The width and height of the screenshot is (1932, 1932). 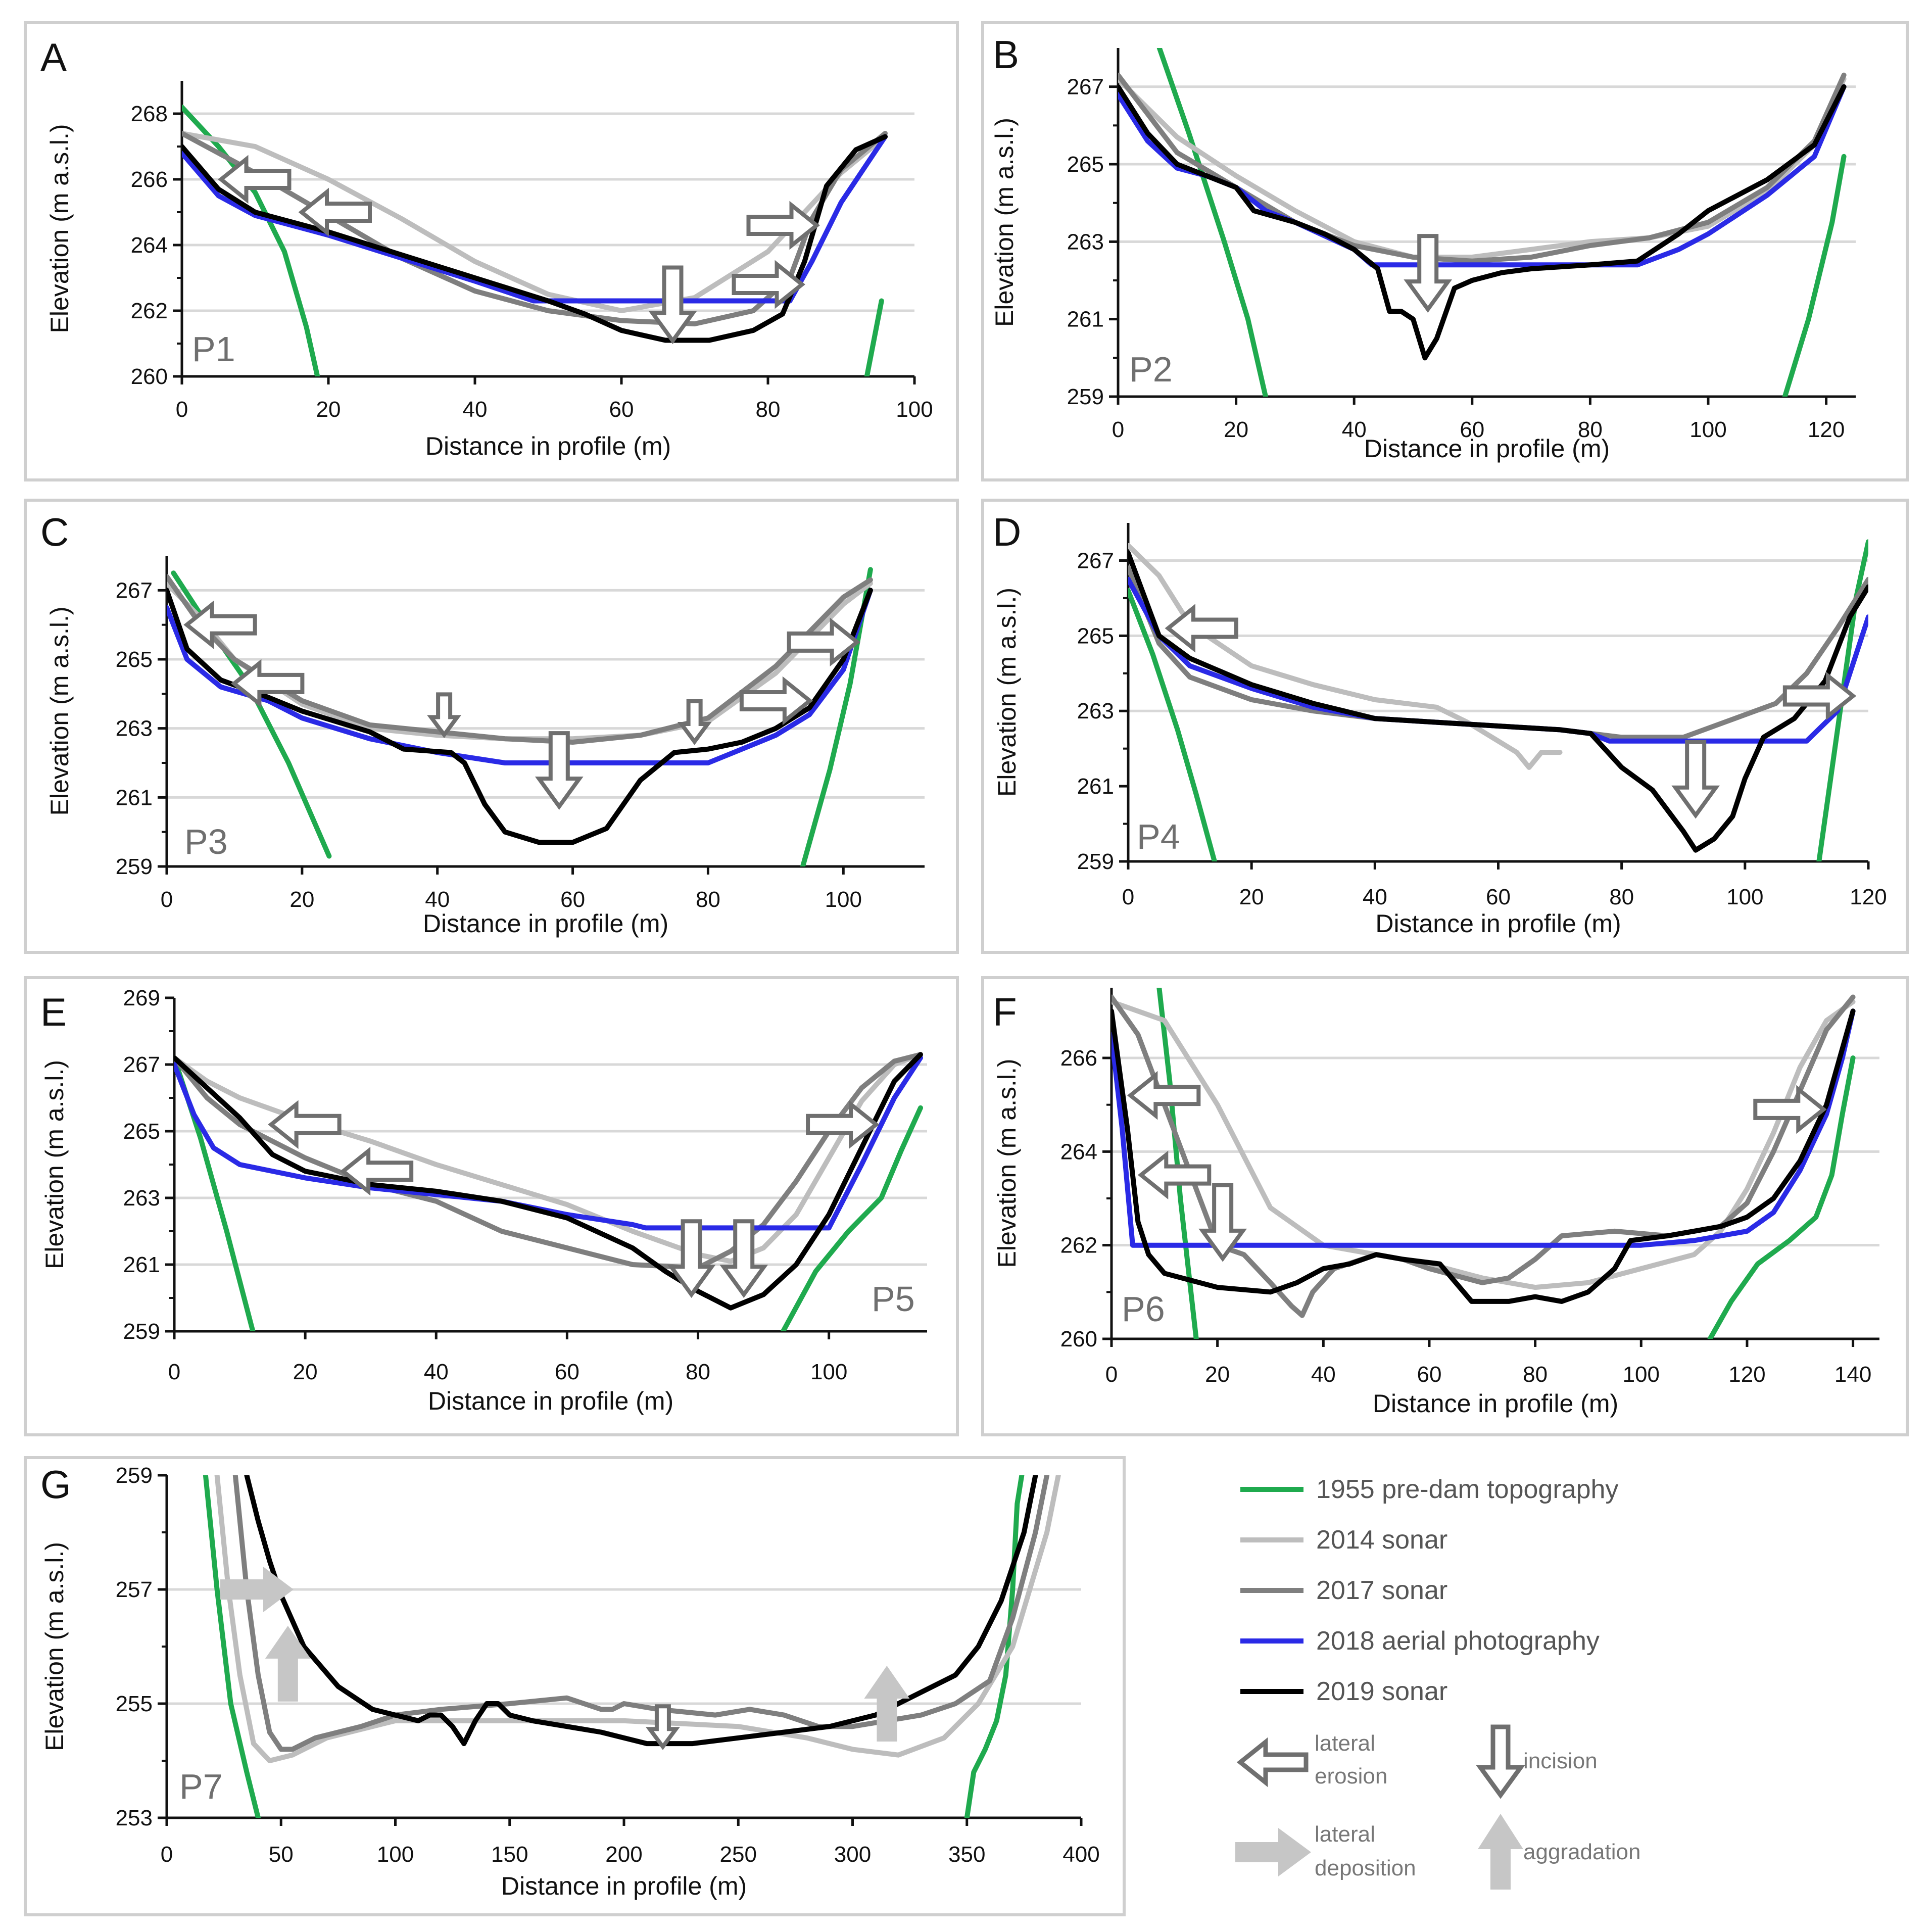 What do you see at coordinates (621, 410) in the screenshot?
I see `x-tick-label: 60` at bounding box center [621, 410].